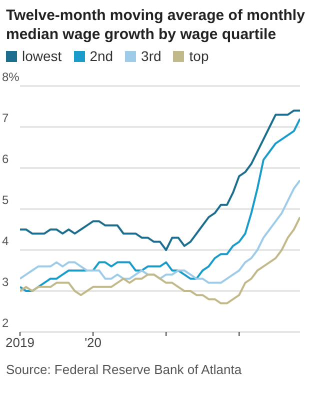  Describe the element at coordinates (124, 370) in the screenshot. I see `source-note: Source: Federal Reserve Bank of Atlanta` at that location.